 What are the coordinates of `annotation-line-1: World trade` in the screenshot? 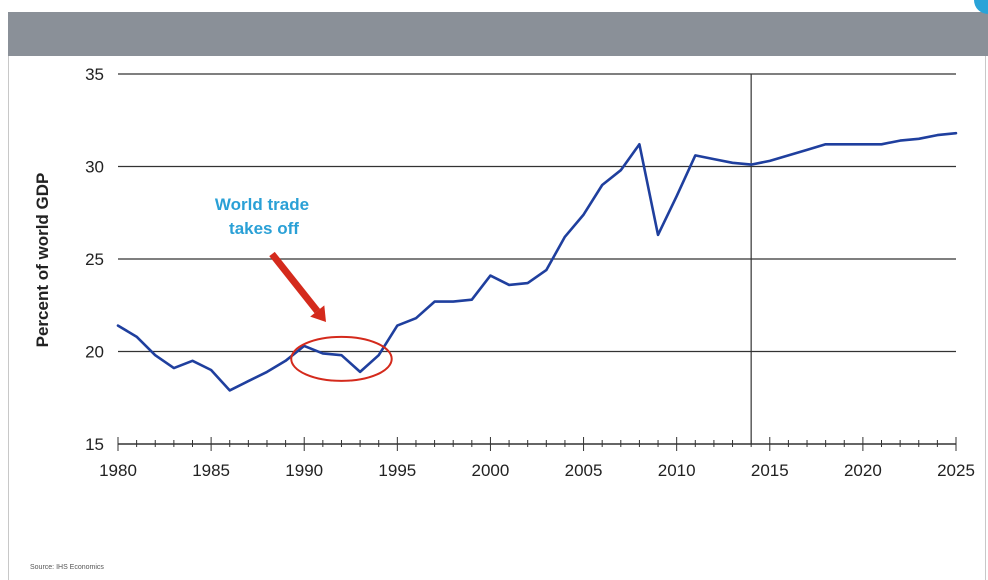 It's located at (262, 204).